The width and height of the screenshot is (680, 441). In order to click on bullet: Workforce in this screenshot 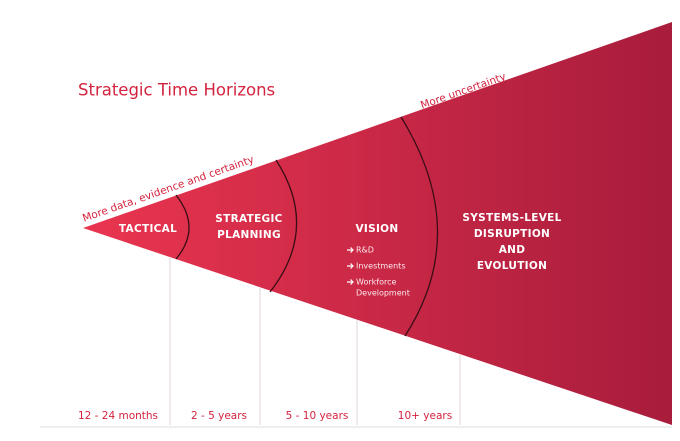, I will do `click(376, 282)`.